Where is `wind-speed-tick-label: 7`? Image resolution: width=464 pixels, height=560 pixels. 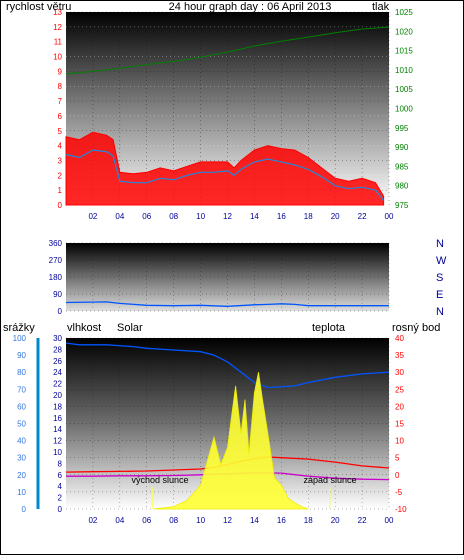
wind-speed-tick-label: 7 is located at coordinates (60, 101).